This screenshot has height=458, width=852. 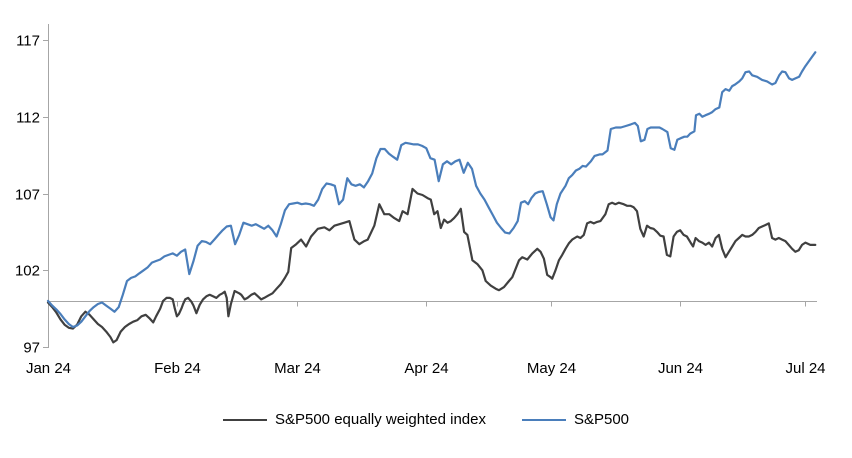 I want to click on legend-item-sp500-equal-weight: S&P500 equally weighted index, so click(x=354, y=419).